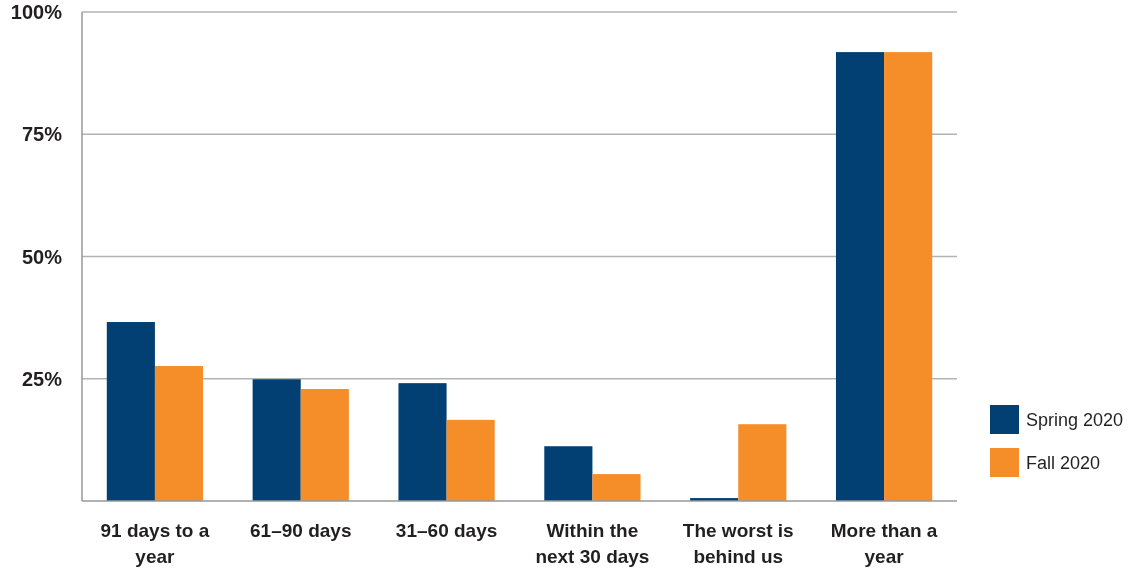  What do you see at coordinates (301, 530) in the screenshot?
I see `x-tick-label: 61–90 days` at bounding box center [301, 530].